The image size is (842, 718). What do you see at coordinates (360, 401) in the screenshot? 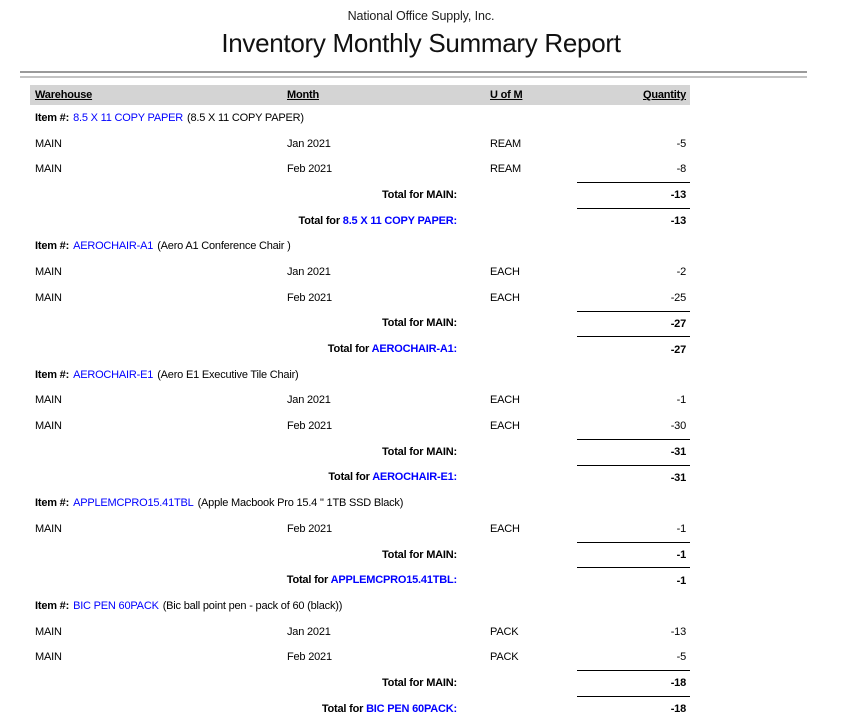
I see `inventory-row: MAIN Jan 2021 EACH -1` at bounding box center [360, 401].